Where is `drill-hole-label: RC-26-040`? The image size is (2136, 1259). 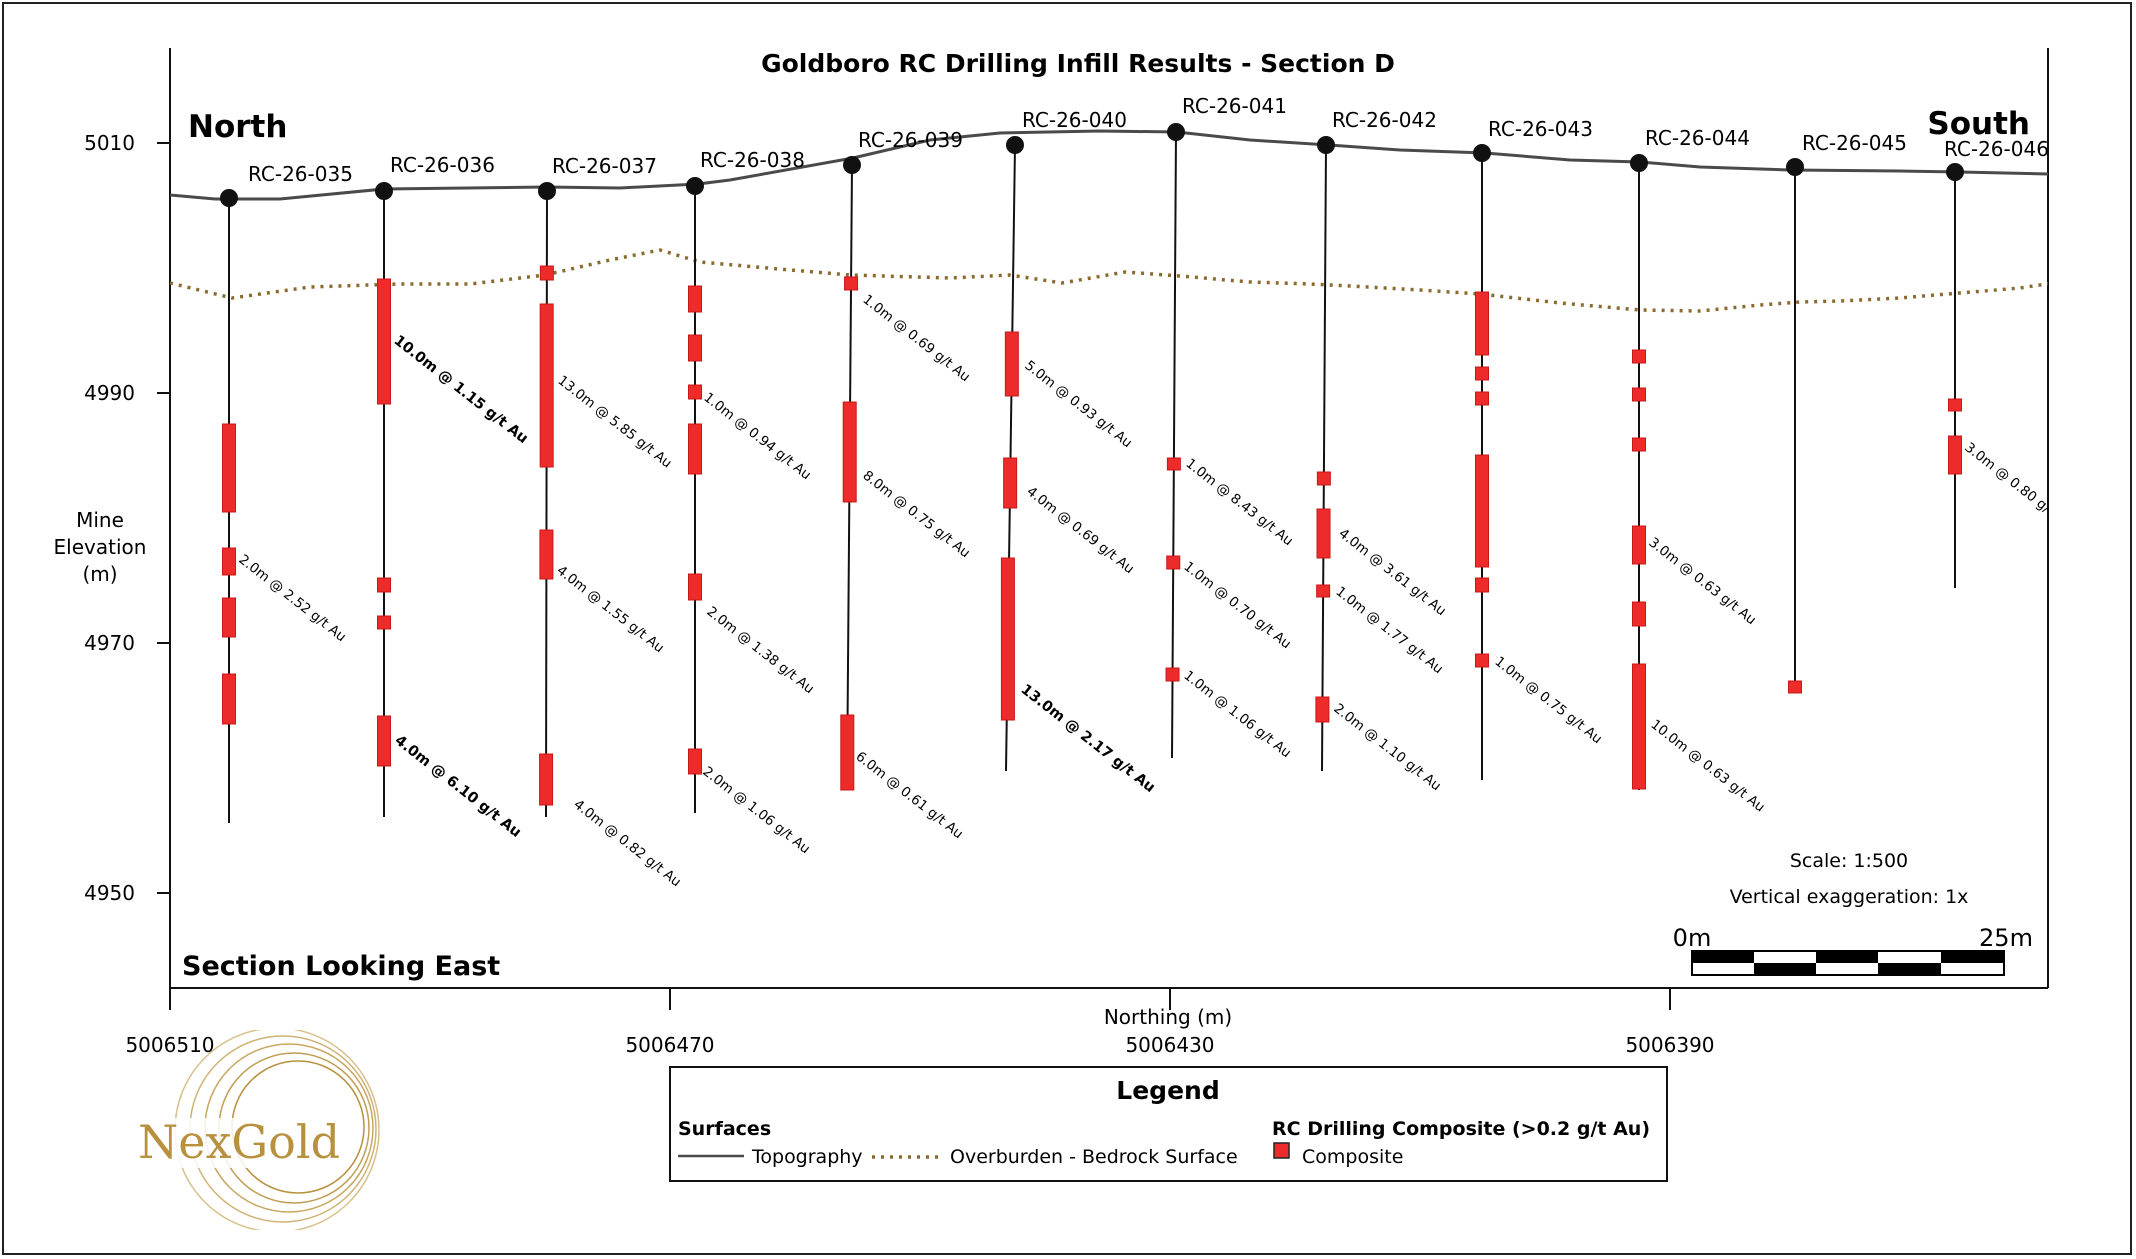
drill-hole-label: RC-26-040 is located at coordinates (1074, 120).